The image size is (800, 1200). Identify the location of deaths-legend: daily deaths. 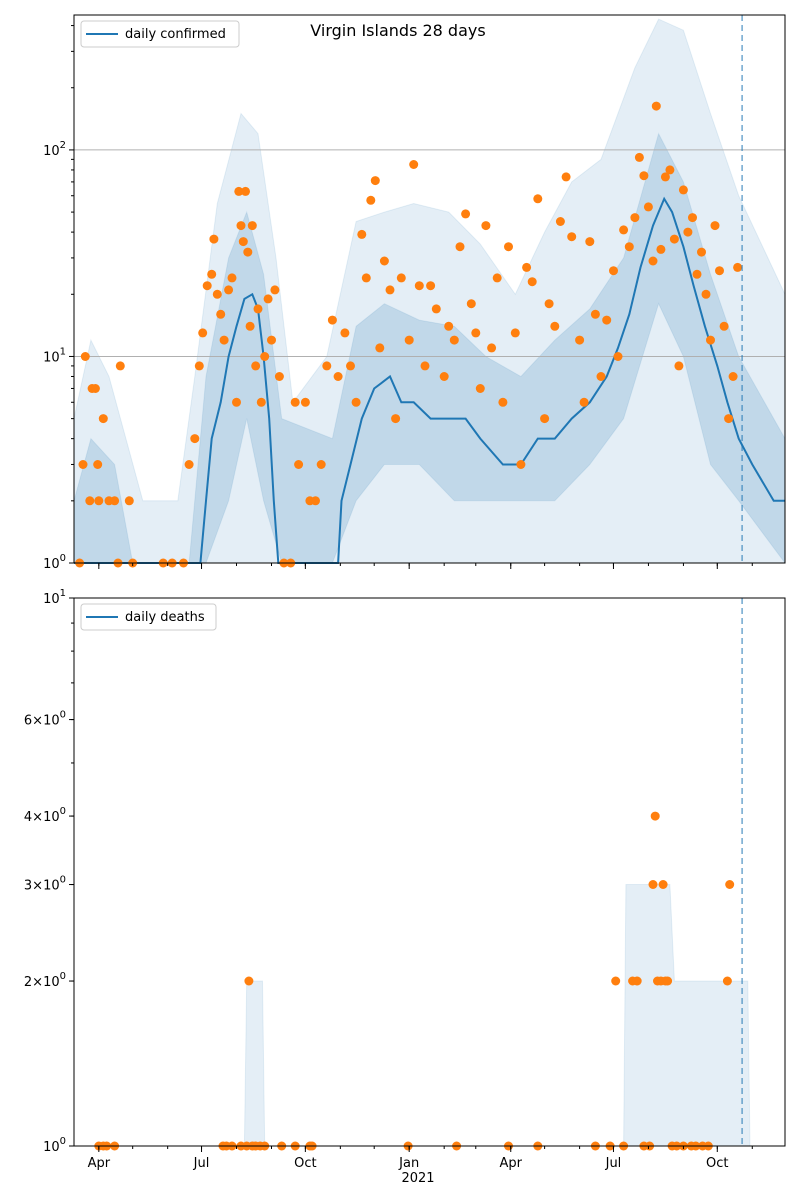
(148, 617).